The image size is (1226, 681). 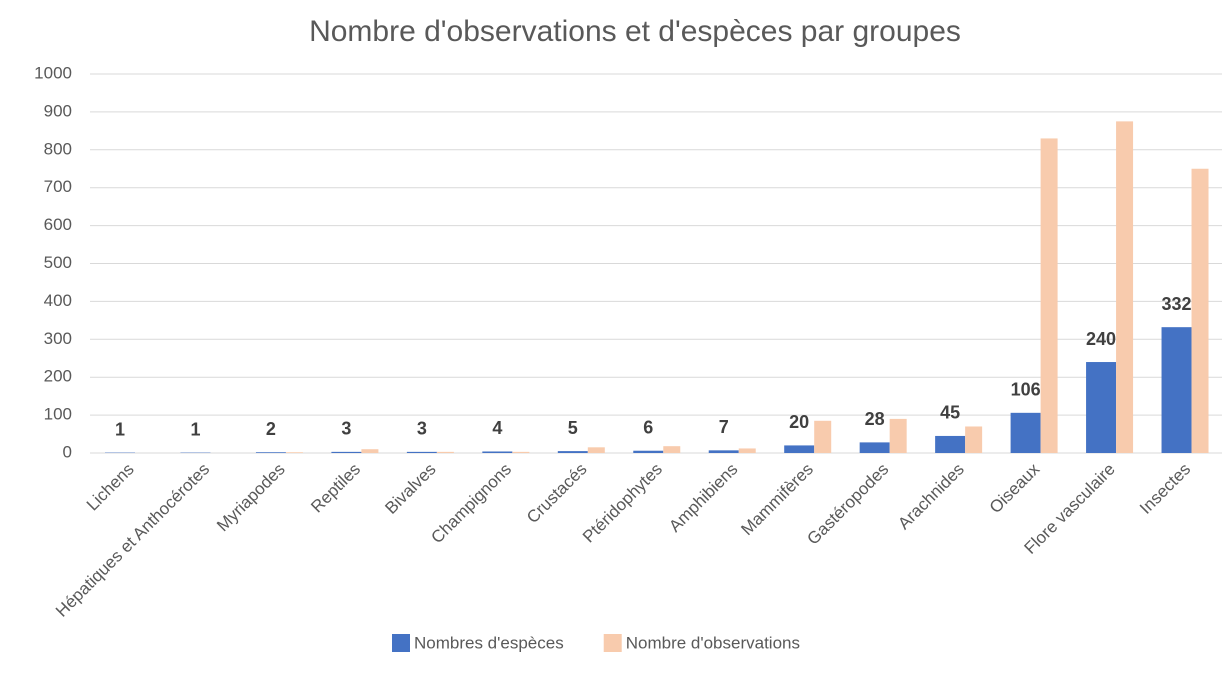 What do you see at coordinates (557, 494) in the screenshot?
I see `x-tick-label: Crustacés` at bounding box center [557, 494].